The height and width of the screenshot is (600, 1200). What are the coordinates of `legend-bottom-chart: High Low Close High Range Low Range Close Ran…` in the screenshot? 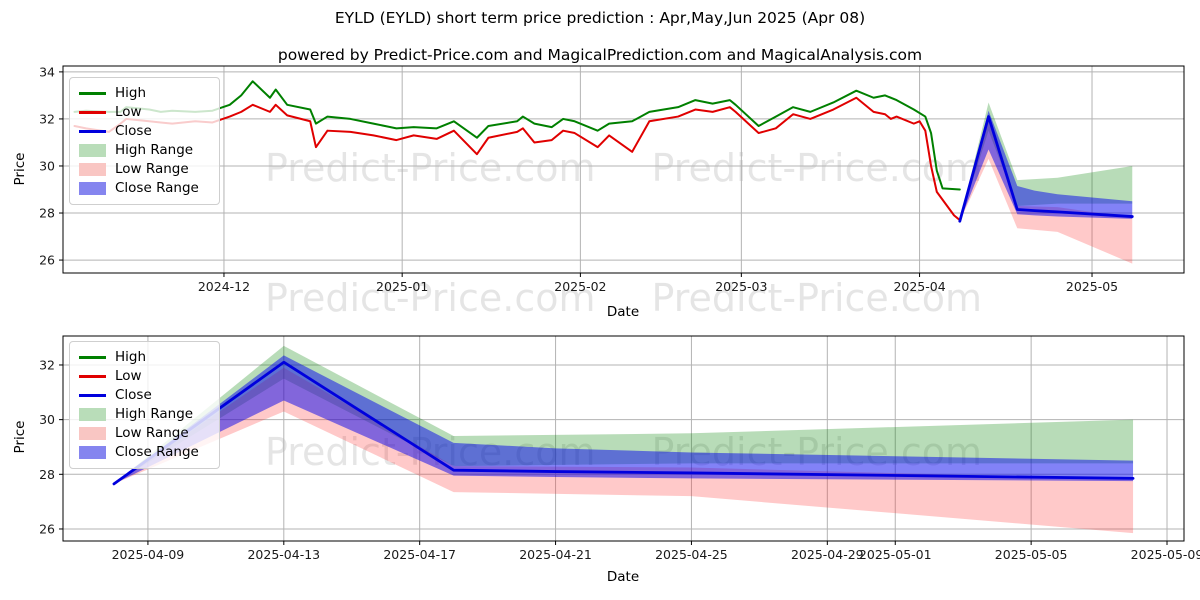 It's located at (144, 405).